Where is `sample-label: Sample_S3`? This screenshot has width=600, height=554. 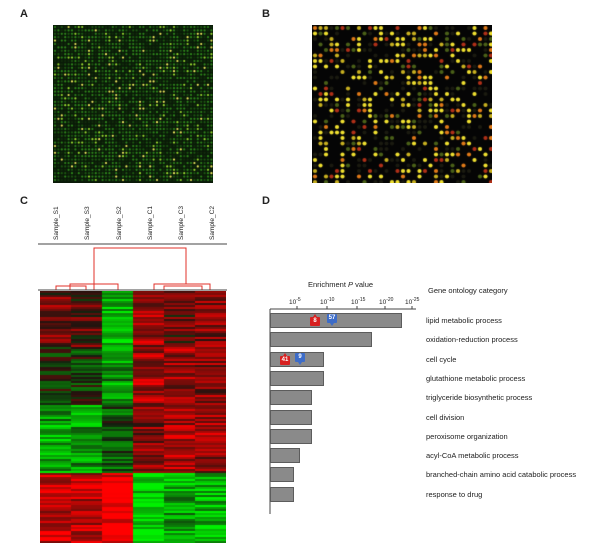
sample-label: Sample_S3 is located at coordinates (87, 223).